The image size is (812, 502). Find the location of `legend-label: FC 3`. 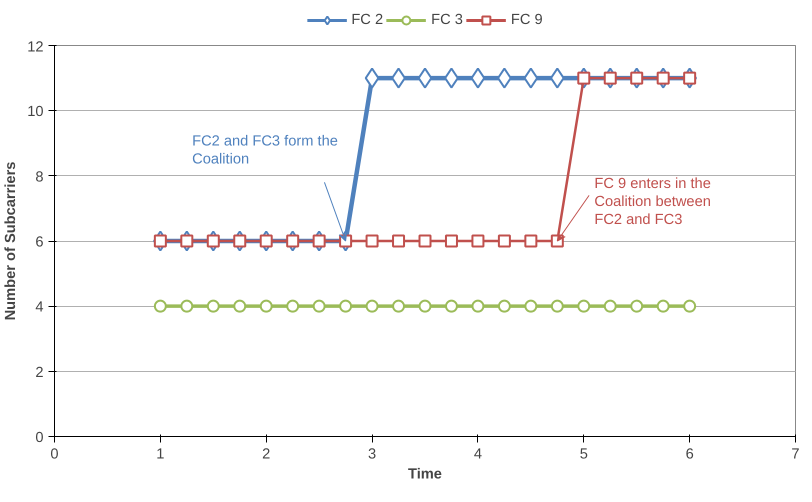

legend-label: FC 3 is located at coordinates (447, 20).